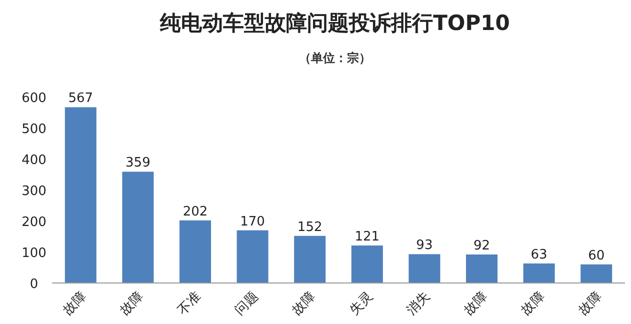 The image size is (631, 324). Describe the element at coordinates (367, 236) in the screenshot. I see `data-label: 121` at that location.